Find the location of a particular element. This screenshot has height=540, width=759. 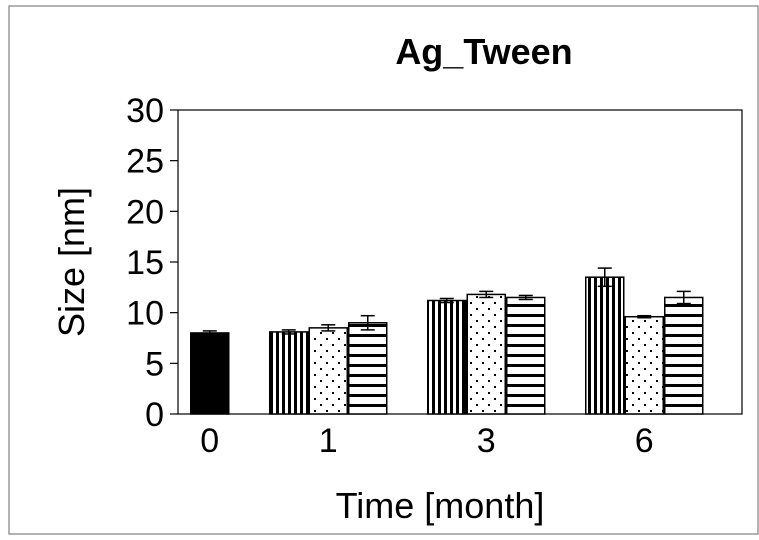

y-tick-label: 5 is located at coordinates (154, 364).